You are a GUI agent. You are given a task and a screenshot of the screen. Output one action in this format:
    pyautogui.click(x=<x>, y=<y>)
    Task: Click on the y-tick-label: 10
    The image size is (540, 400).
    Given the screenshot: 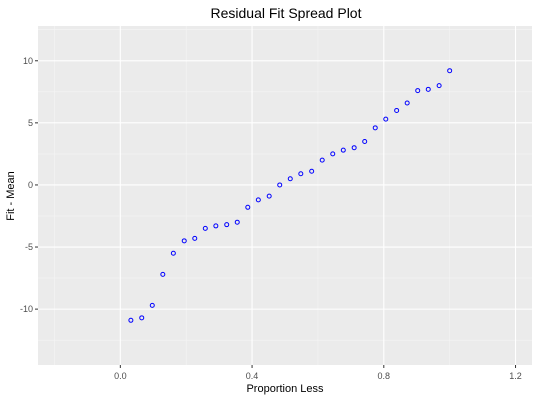 What is the action you would take?
    pyautogui.click(x=28, y=61)
    